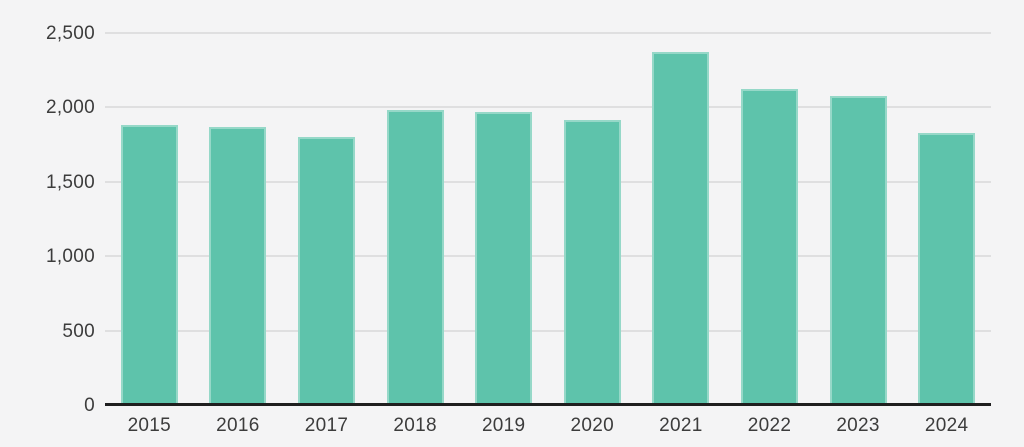 The width and height of the screenshot is (1024, 447). I want to click on x-axis-labels: 2015 2016 2017 2018 2019 2020 2021 2022 2023 2024, so click(548, 426).